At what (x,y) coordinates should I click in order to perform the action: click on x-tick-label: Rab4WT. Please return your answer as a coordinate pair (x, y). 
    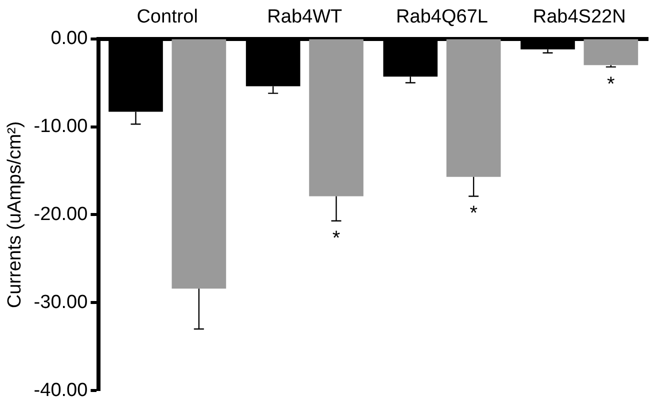
    Looking at the image, I should click on (305, 17).